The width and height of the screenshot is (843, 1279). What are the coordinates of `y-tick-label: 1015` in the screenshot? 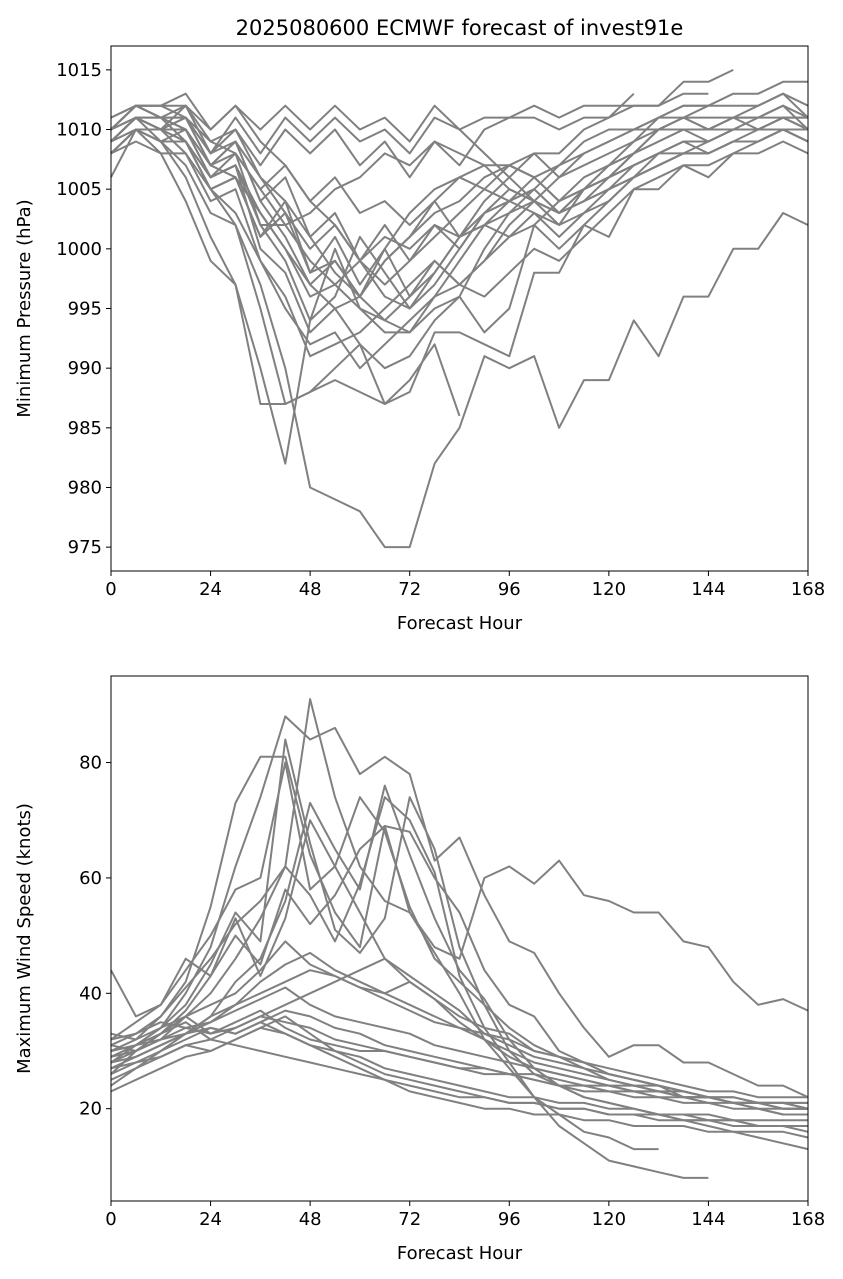 It's located at (79, 70).